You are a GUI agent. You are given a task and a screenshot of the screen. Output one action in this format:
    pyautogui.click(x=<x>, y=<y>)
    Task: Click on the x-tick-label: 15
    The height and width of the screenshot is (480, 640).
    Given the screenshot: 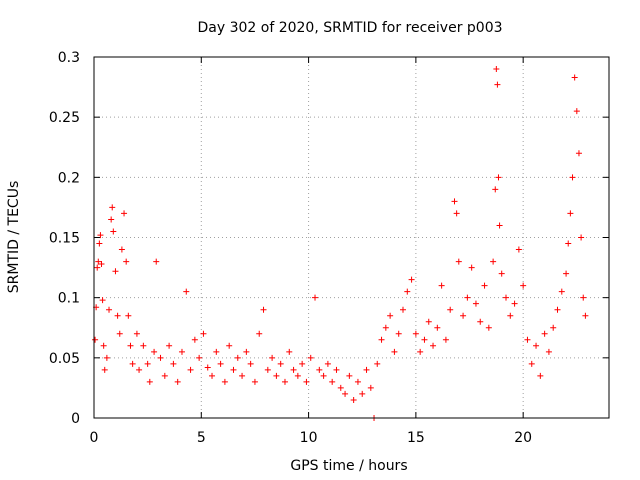 What is the action you would take?
    pyautogui.click(x=416, y=438)
    